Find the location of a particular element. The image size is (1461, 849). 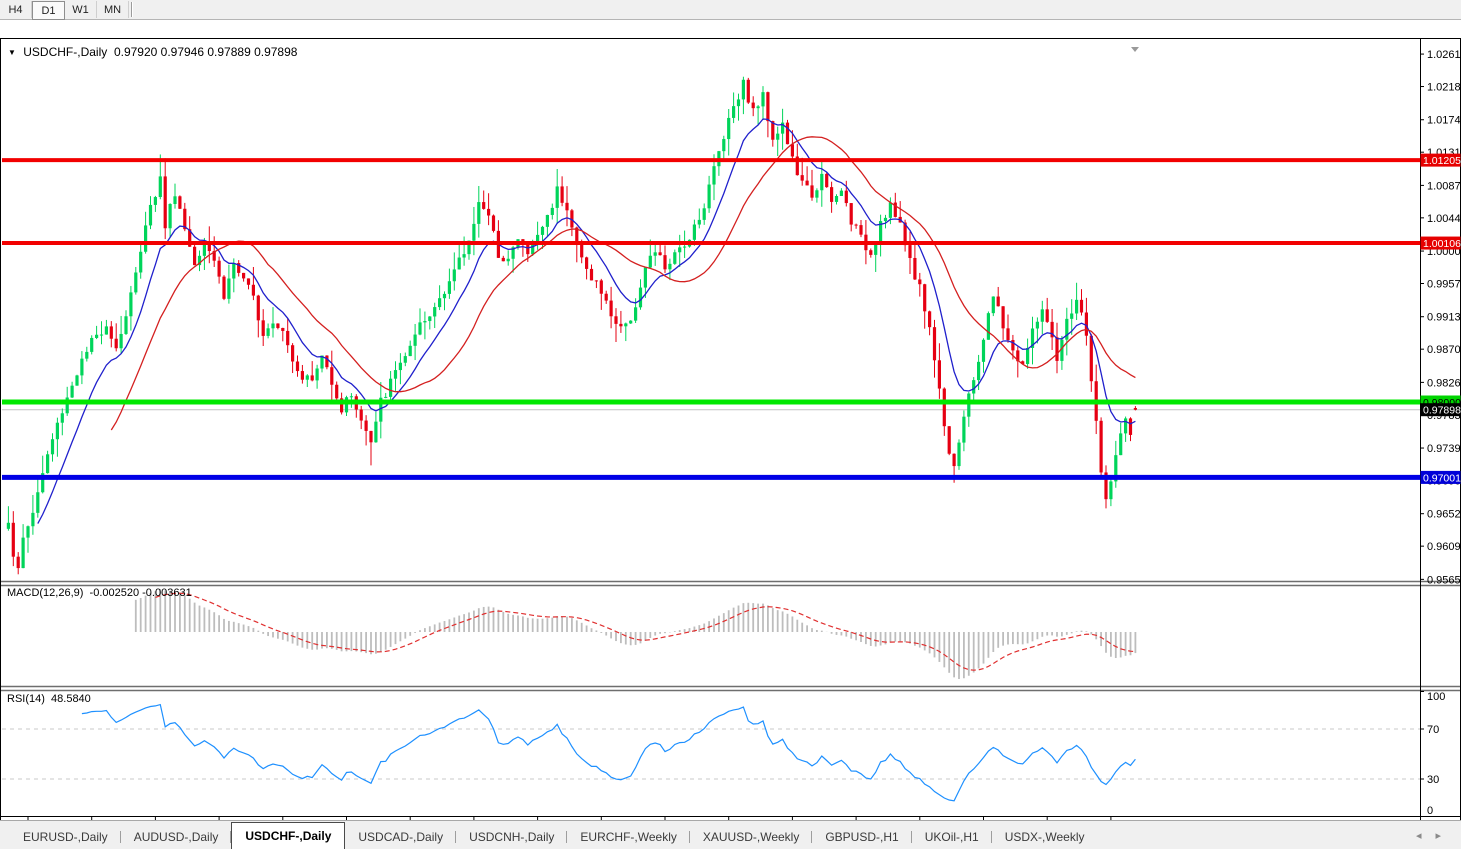

tab-xauusd: XAUUSD-,Weekly is located at coordinates (751, 837).